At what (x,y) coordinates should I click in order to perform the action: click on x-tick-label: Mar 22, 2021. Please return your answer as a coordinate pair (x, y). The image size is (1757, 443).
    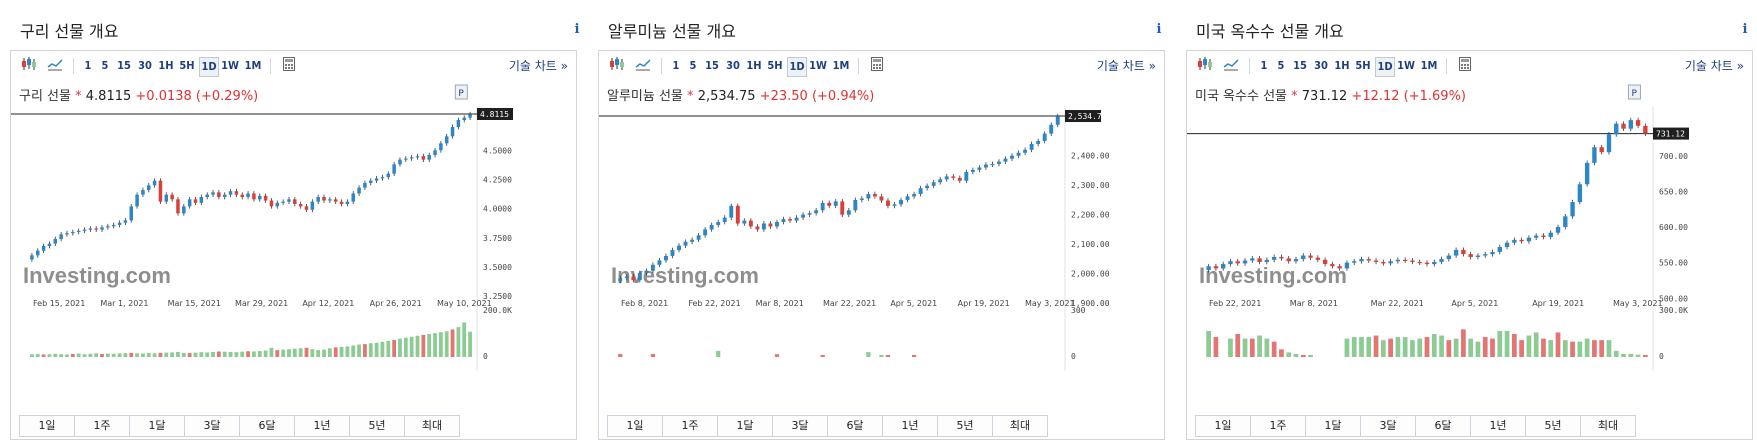
    Looking at the image, I should click on (1397, 303).